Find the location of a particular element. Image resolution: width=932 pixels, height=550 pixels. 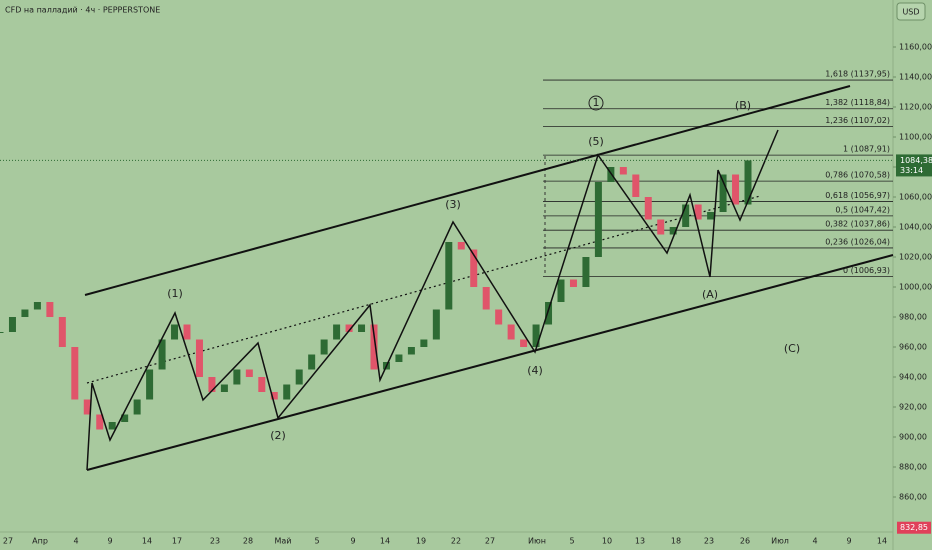

wave-label: 1 is located at coordinates (596, 102).